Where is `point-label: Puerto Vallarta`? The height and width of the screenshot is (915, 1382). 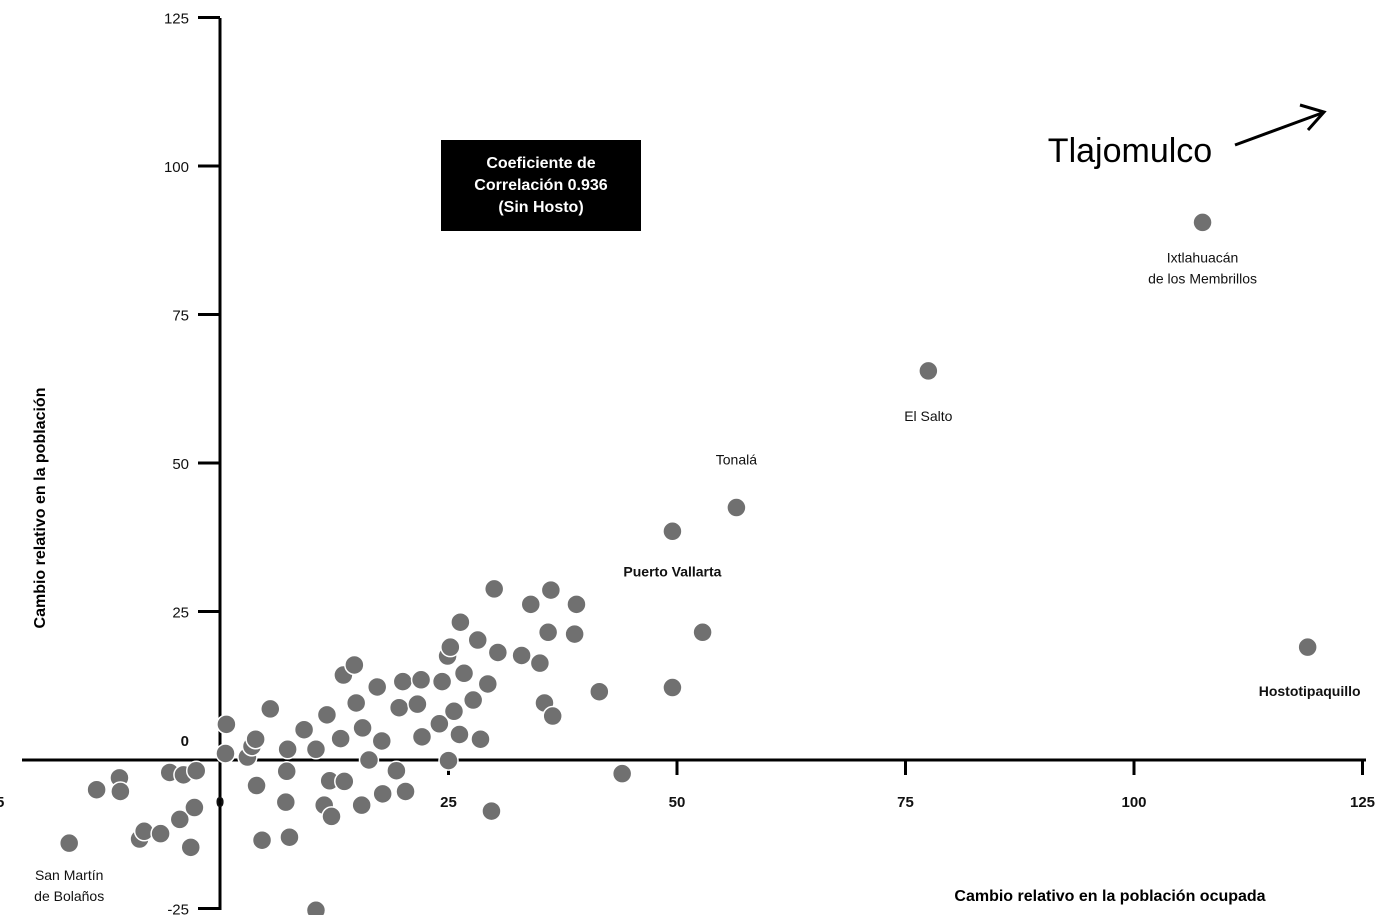
point-label: Puerto Vallarta is located at coordinates (672, 571).